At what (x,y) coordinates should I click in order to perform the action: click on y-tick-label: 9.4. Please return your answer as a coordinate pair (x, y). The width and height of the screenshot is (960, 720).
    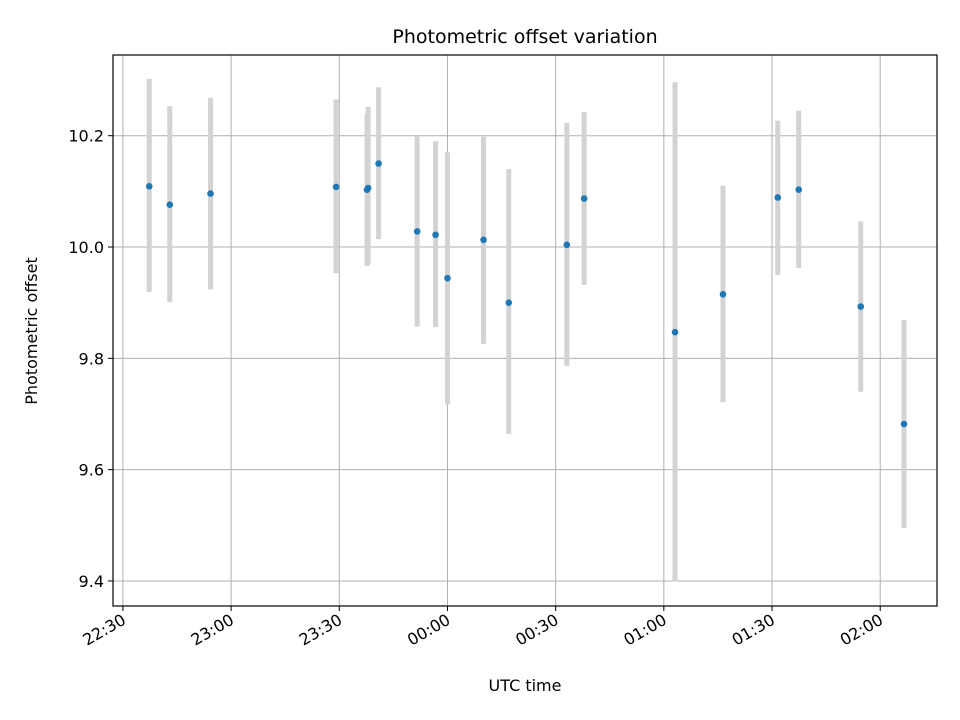
    Looking at the image, I should click on (91, 581).